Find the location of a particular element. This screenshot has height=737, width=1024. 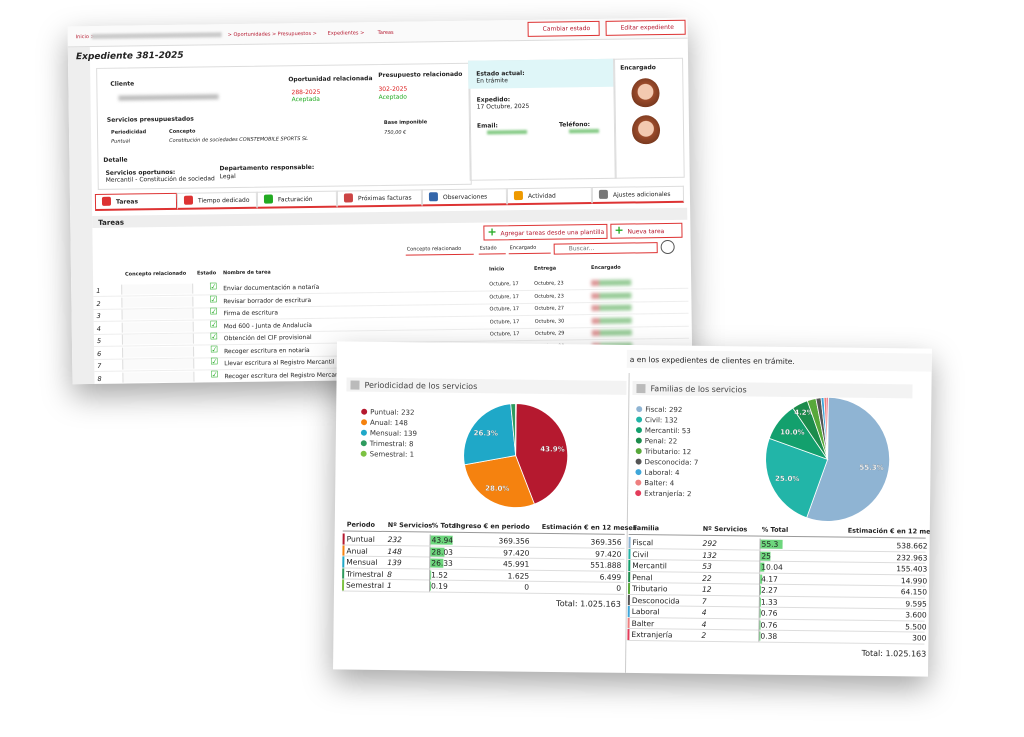

cell: 1.625 is located at coordinates (518, 575).